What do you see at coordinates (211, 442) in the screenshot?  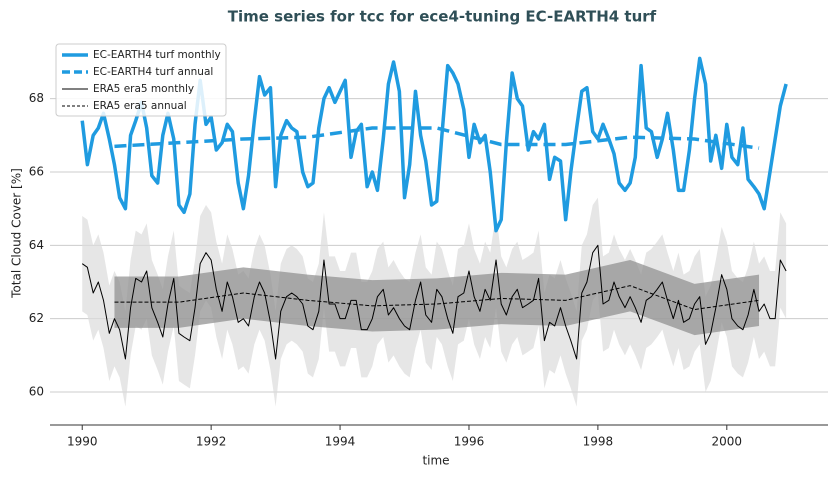 I see `x-tick-label: 1992` at bounding box center [211, 442].